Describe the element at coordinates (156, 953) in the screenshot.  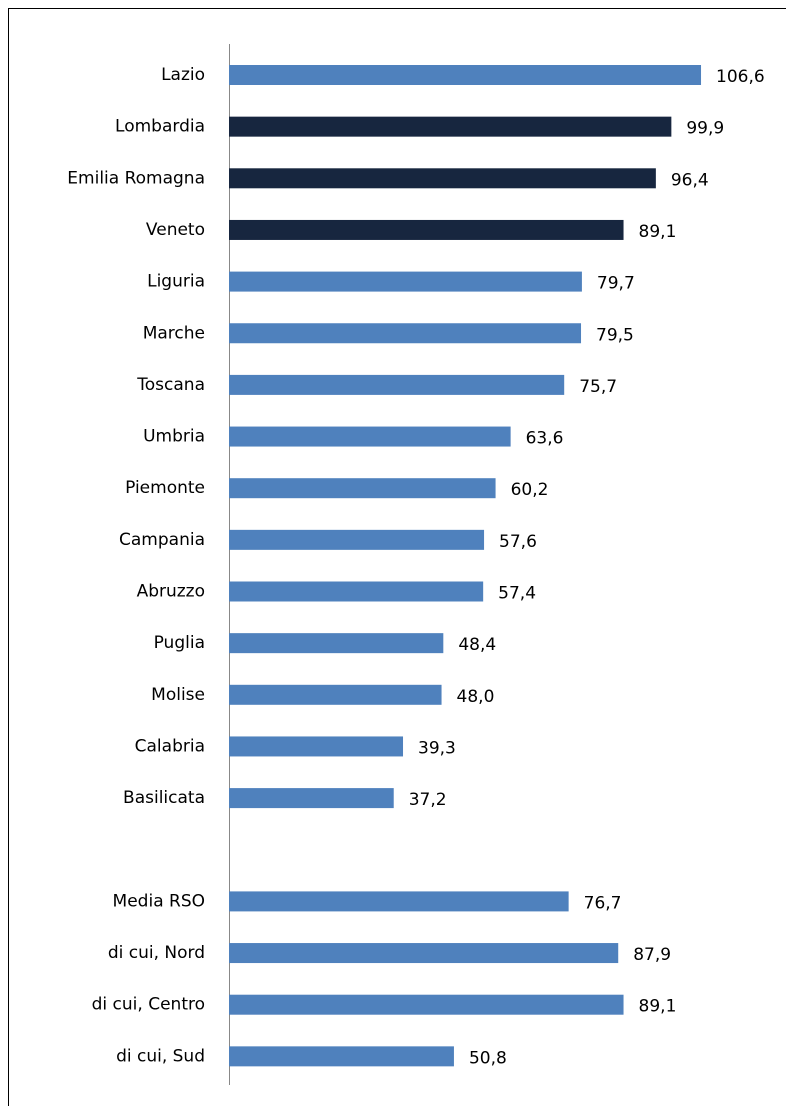
I see `category-label: di cui, Nord` at that location.